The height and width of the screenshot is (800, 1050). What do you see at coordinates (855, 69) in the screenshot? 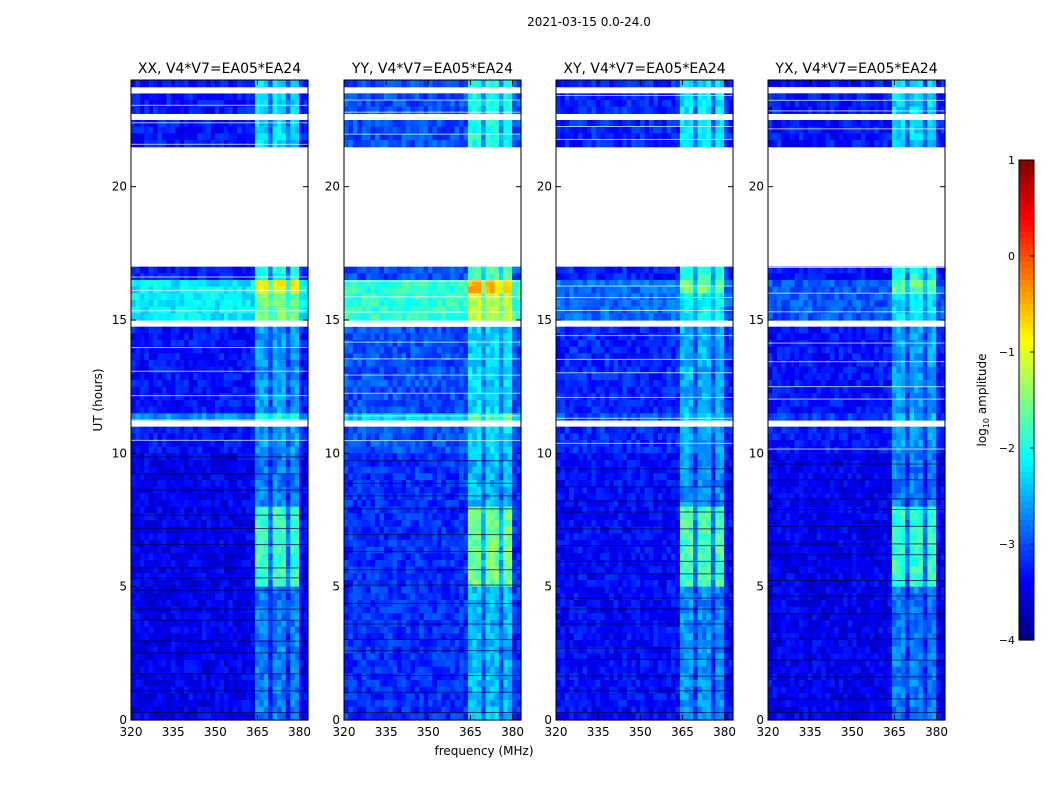
I see `panel-title: YX, V4*V7=EA05*EA24` at bounding box center [855, 69].